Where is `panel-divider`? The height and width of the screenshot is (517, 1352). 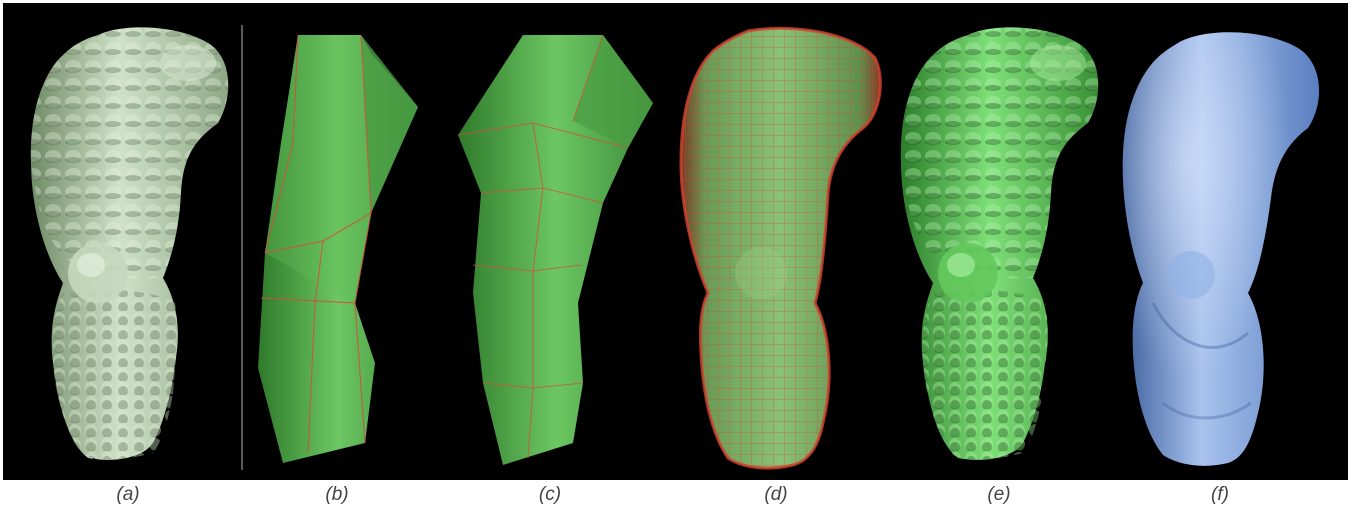
panel-divider is located at coordinates (242, 247).